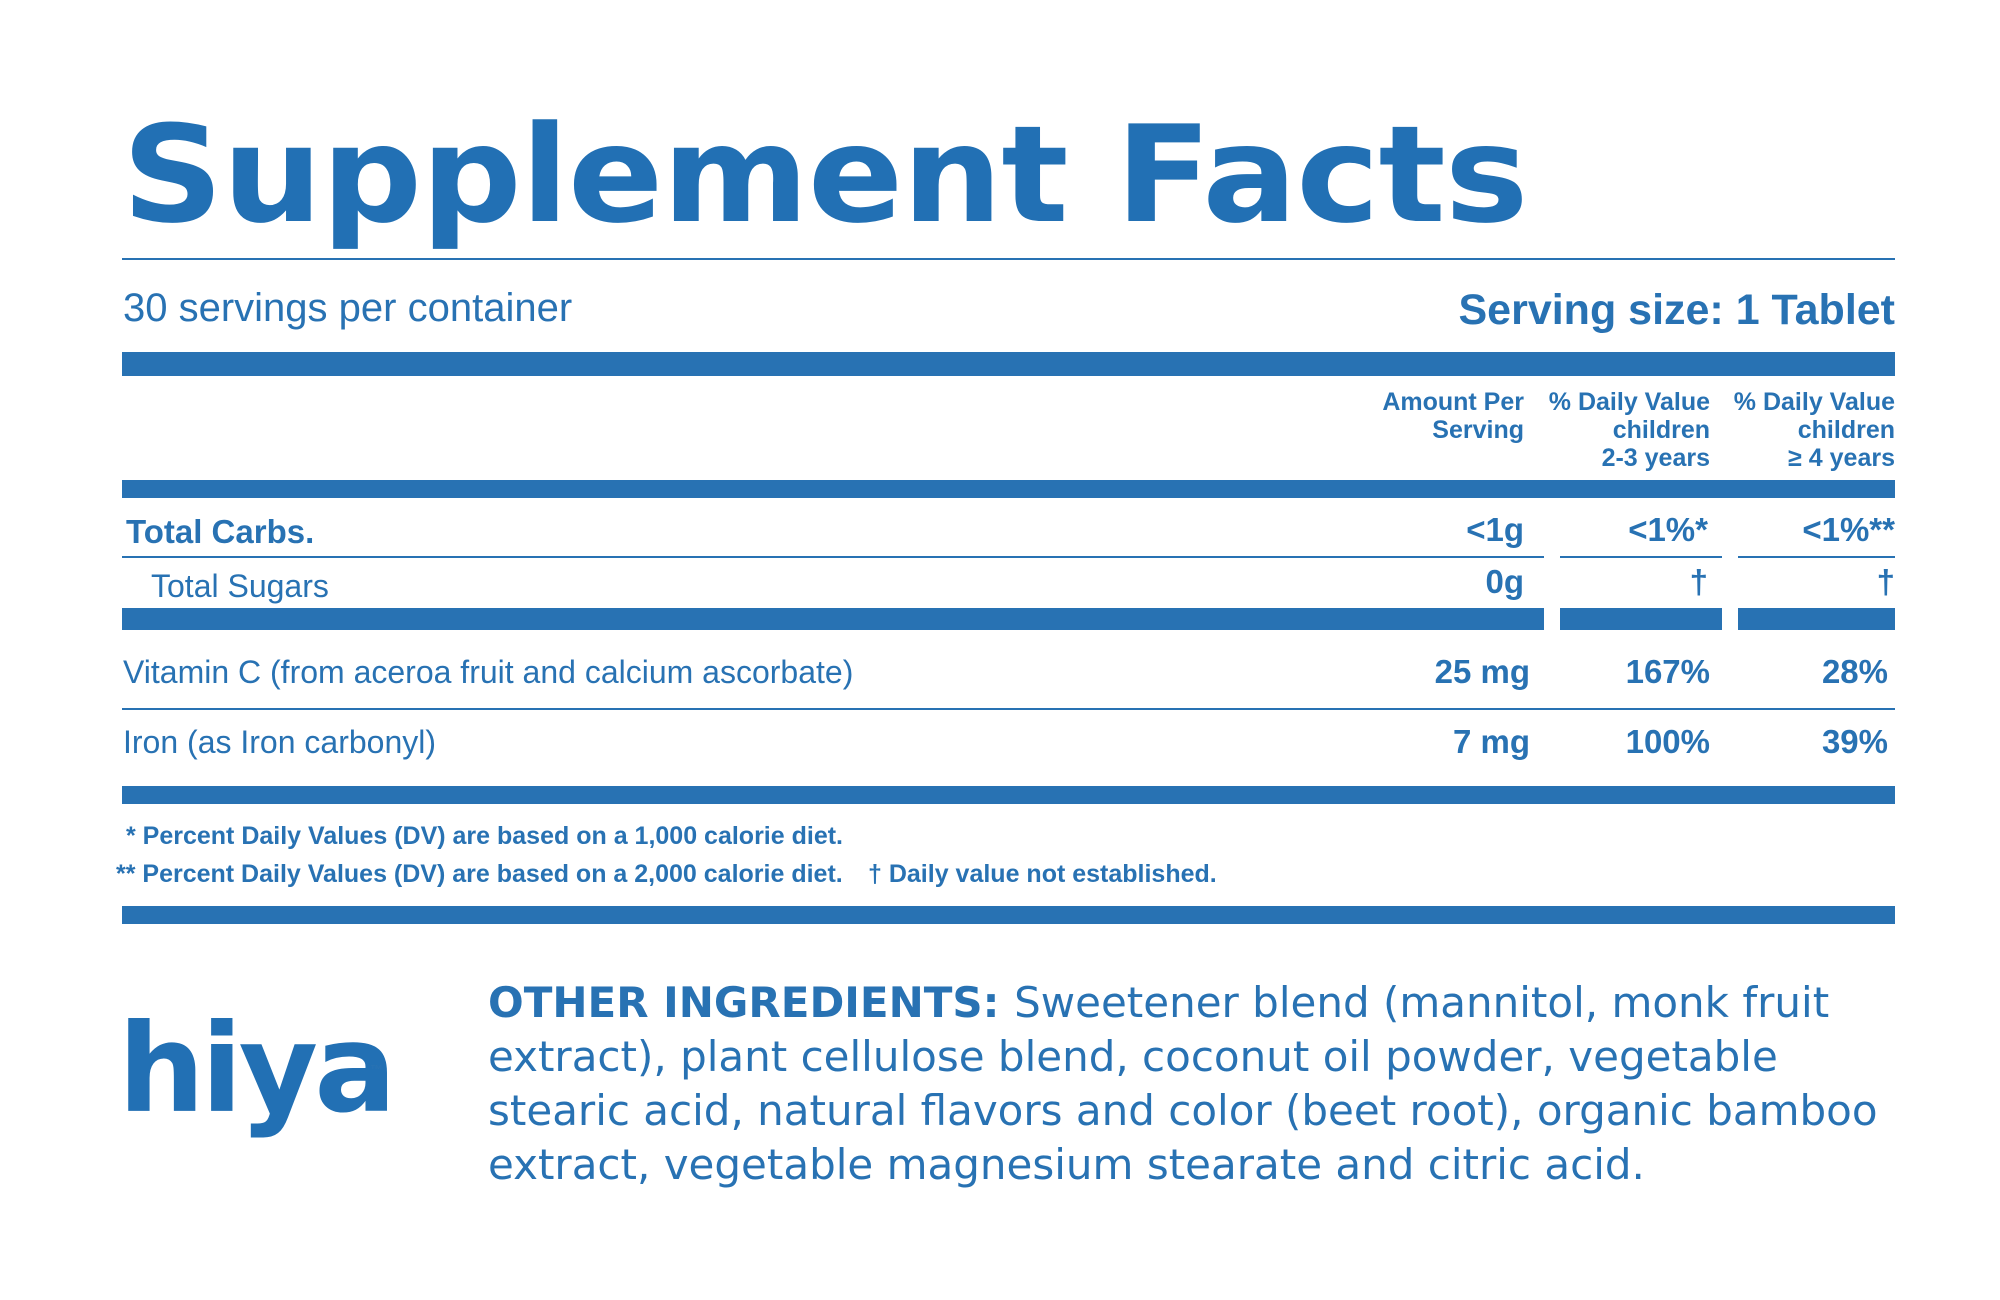 This screenshot has height=1300, width=2000. What do you see at coordinates (1848, 529) in the screenshot?
I see `row-dv-4-total-carbs: <1%**` at bounding box center [1848, 529].